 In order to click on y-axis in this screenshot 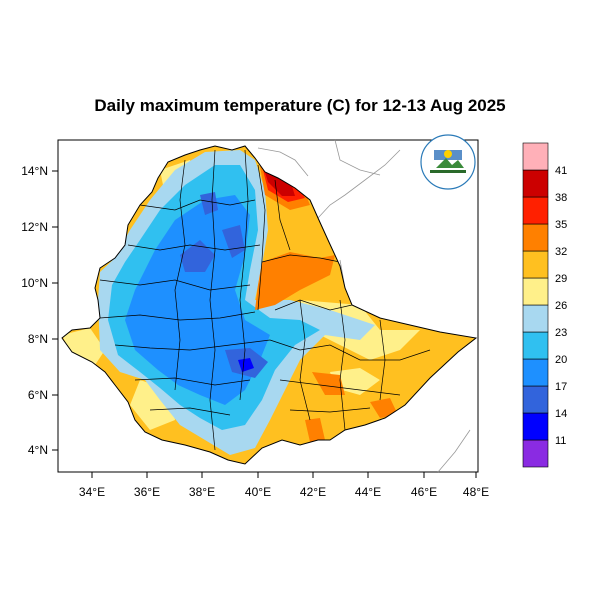, I will do `click(55, 310)`.